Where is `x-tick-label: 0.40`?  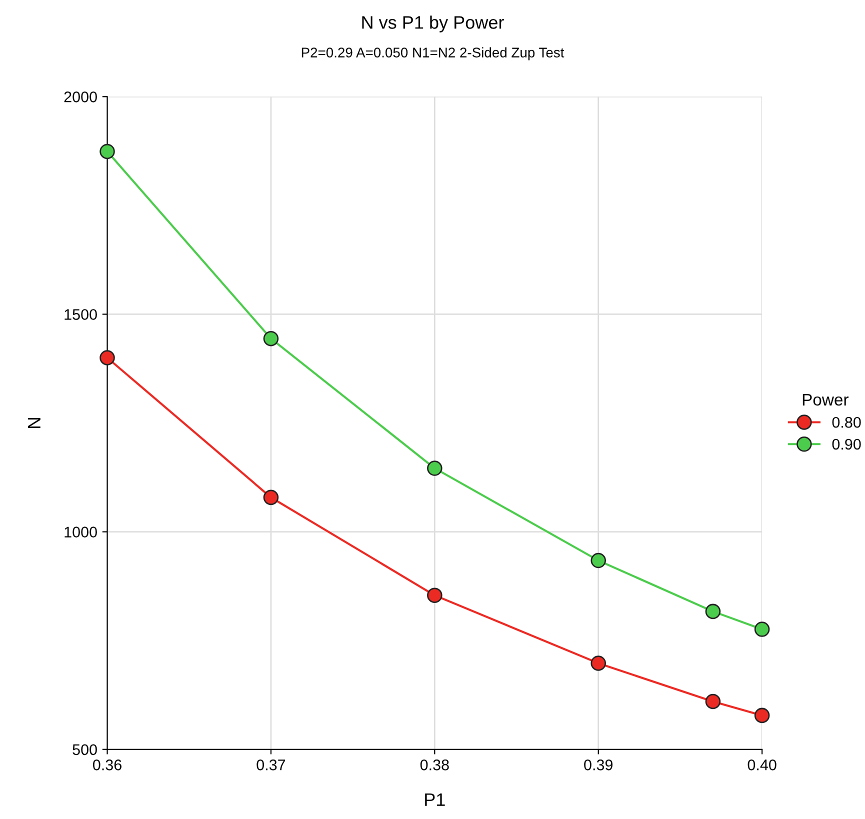 x-tick-label: 0.40 is located at coordinates (762, 765).